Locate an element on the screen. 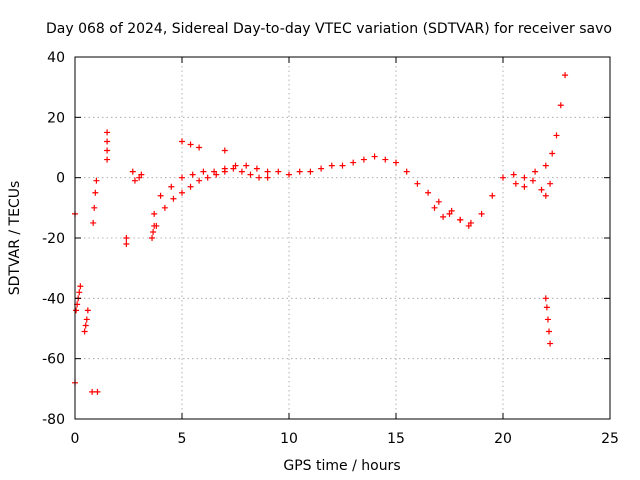  x-tick-labels: 0 5 10 15 20 25 is located at coordinates (345, 439).